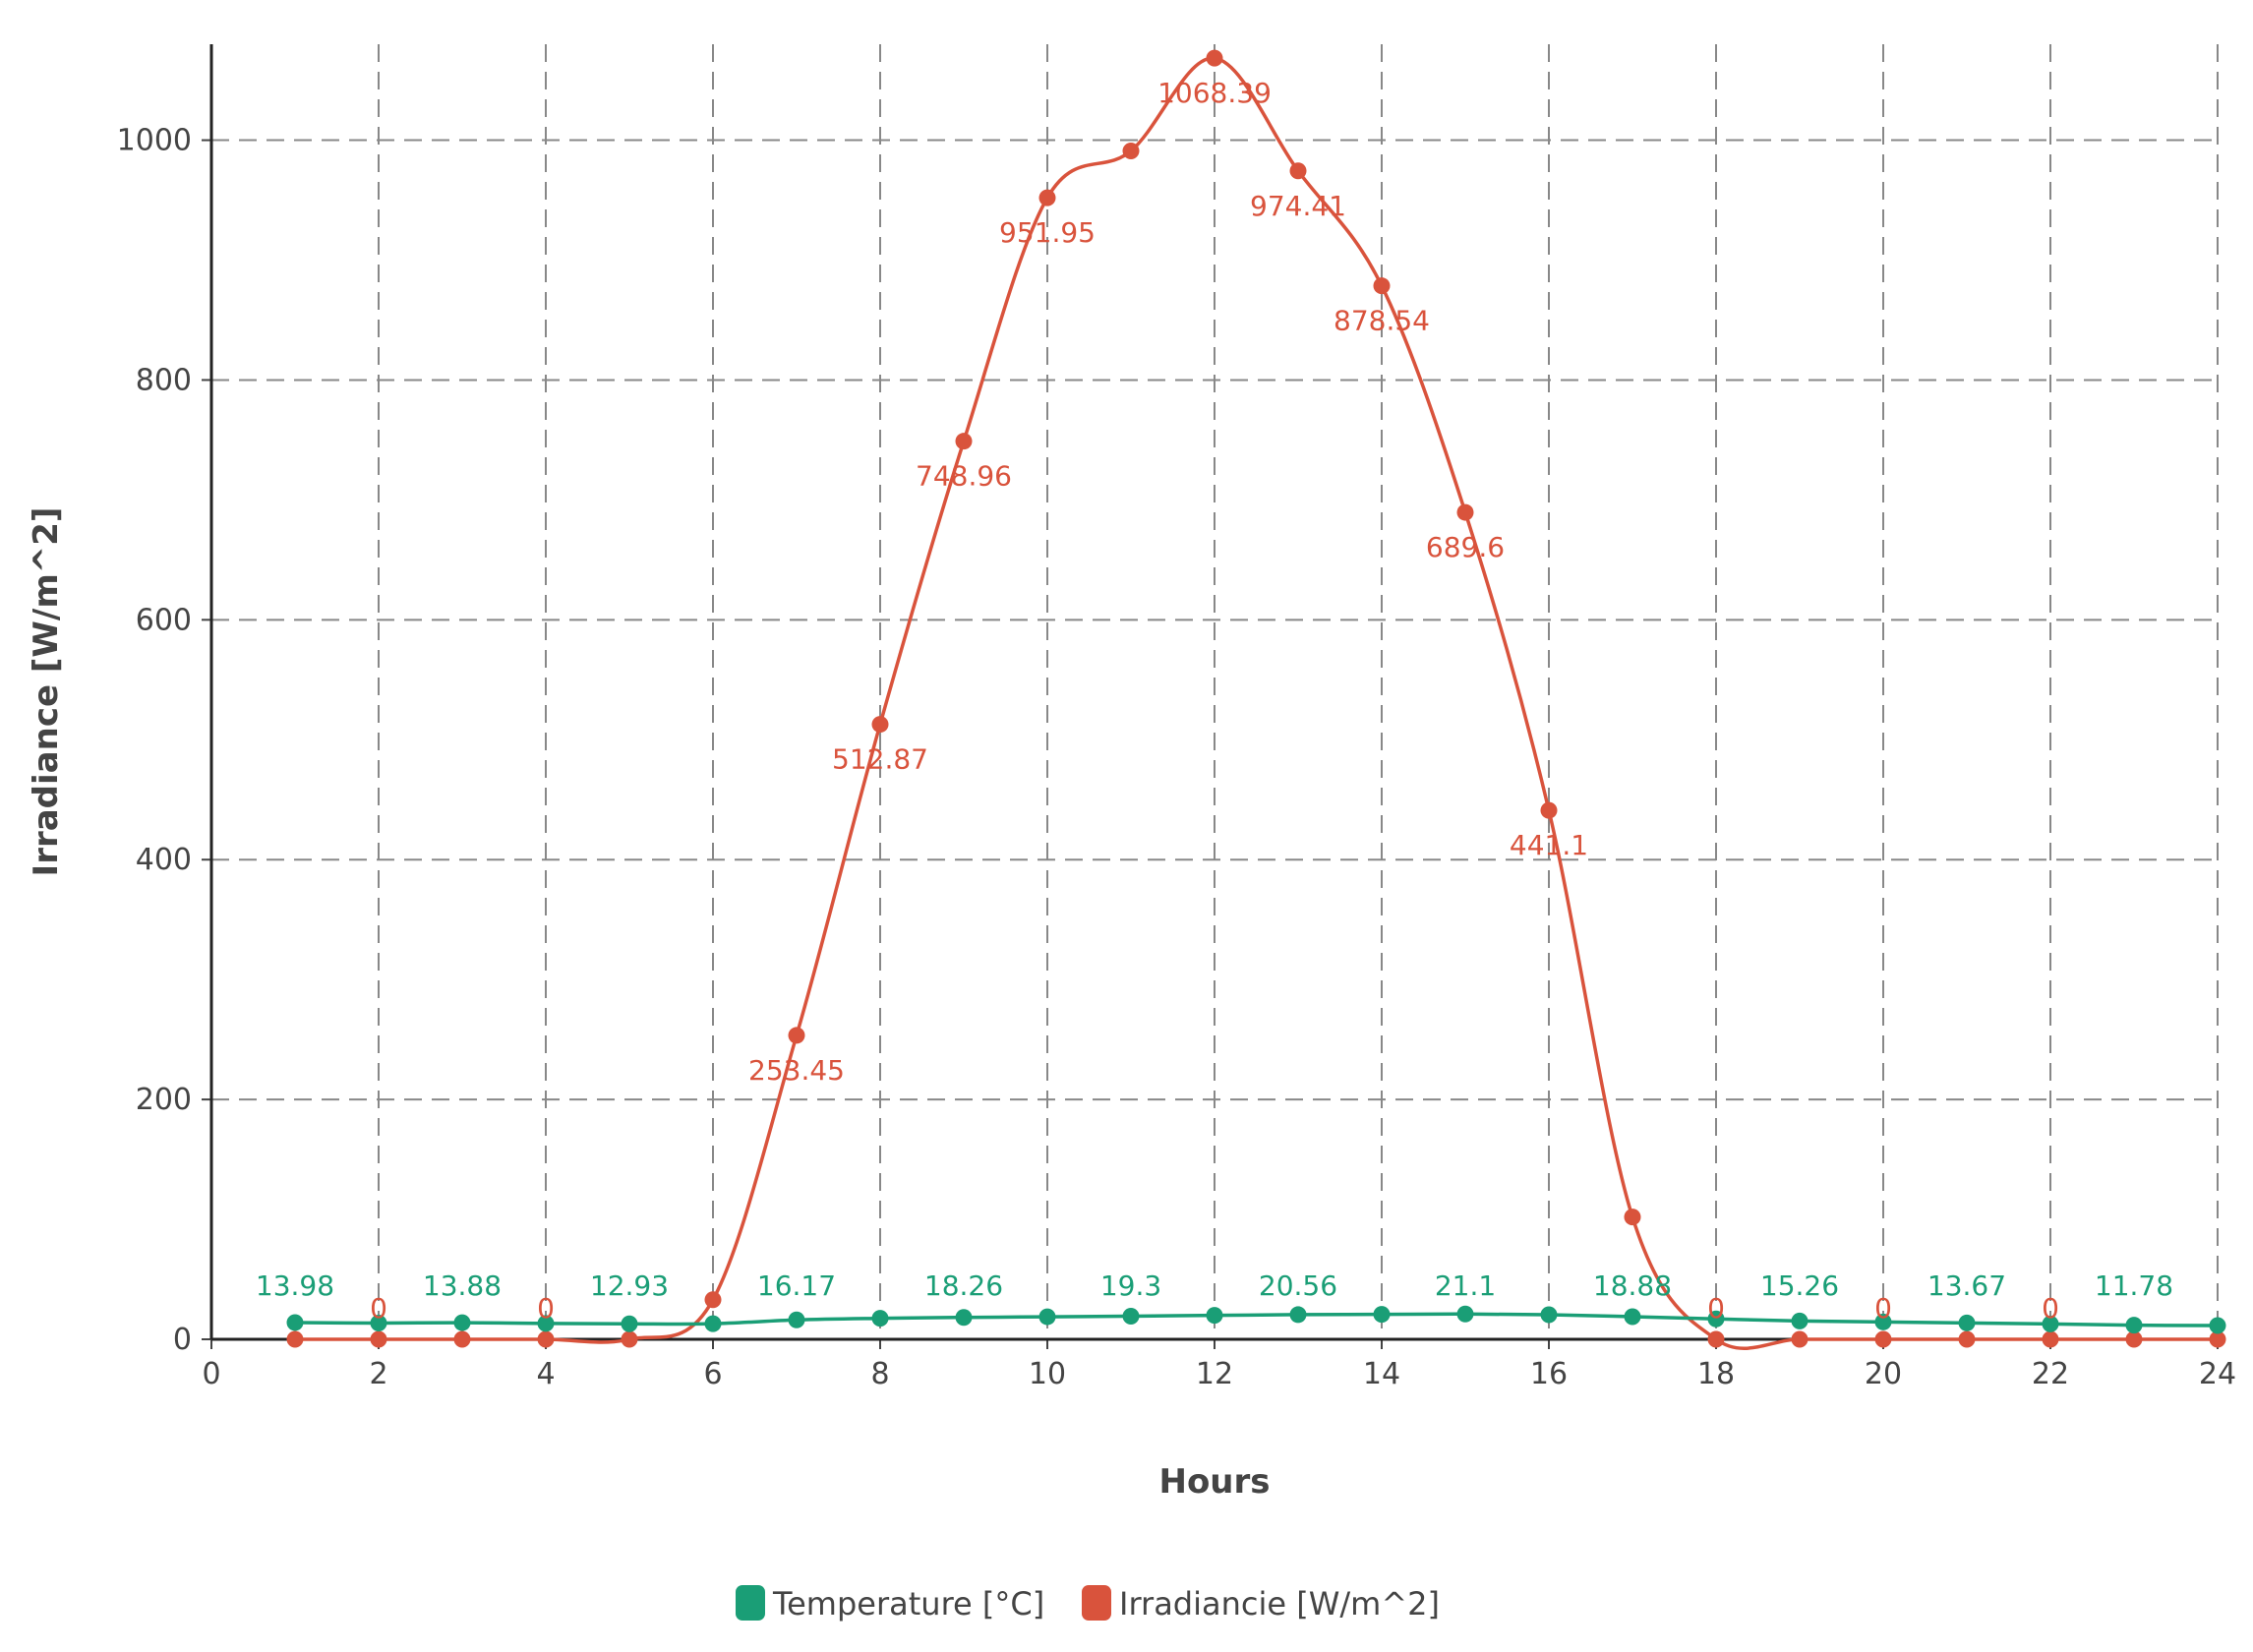  I want to click on series-line-temperature, so click(1256, 1320).